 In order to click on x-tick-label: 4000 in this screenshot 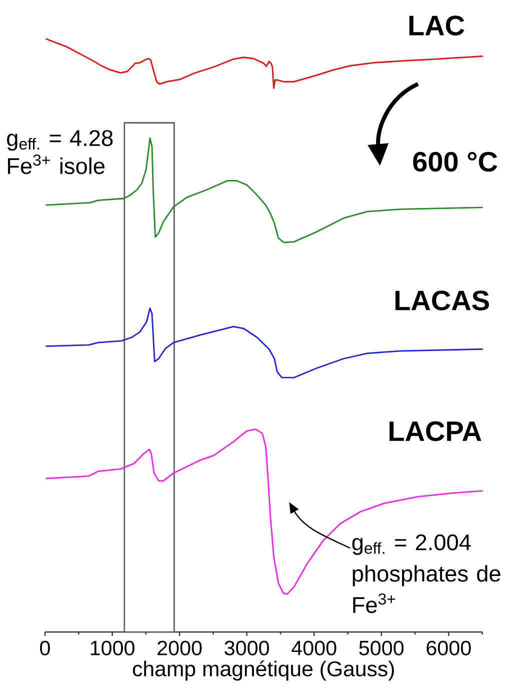, I will do `click(314, 648)`.